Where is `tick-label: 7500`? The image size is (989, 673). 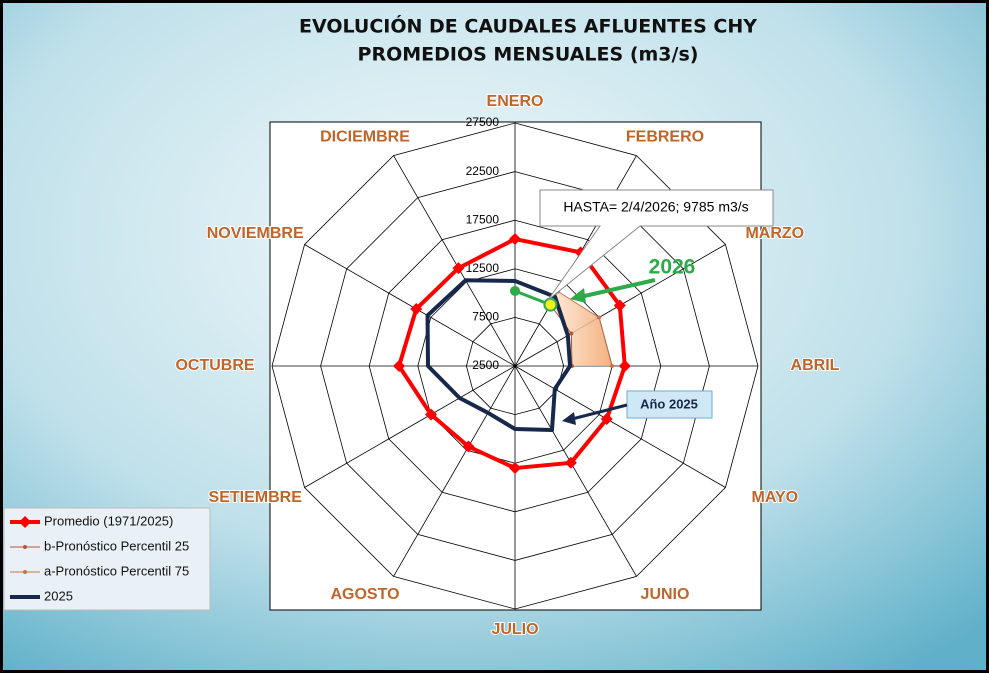 tick-label: 7500 is located at coordinates (485, 317).